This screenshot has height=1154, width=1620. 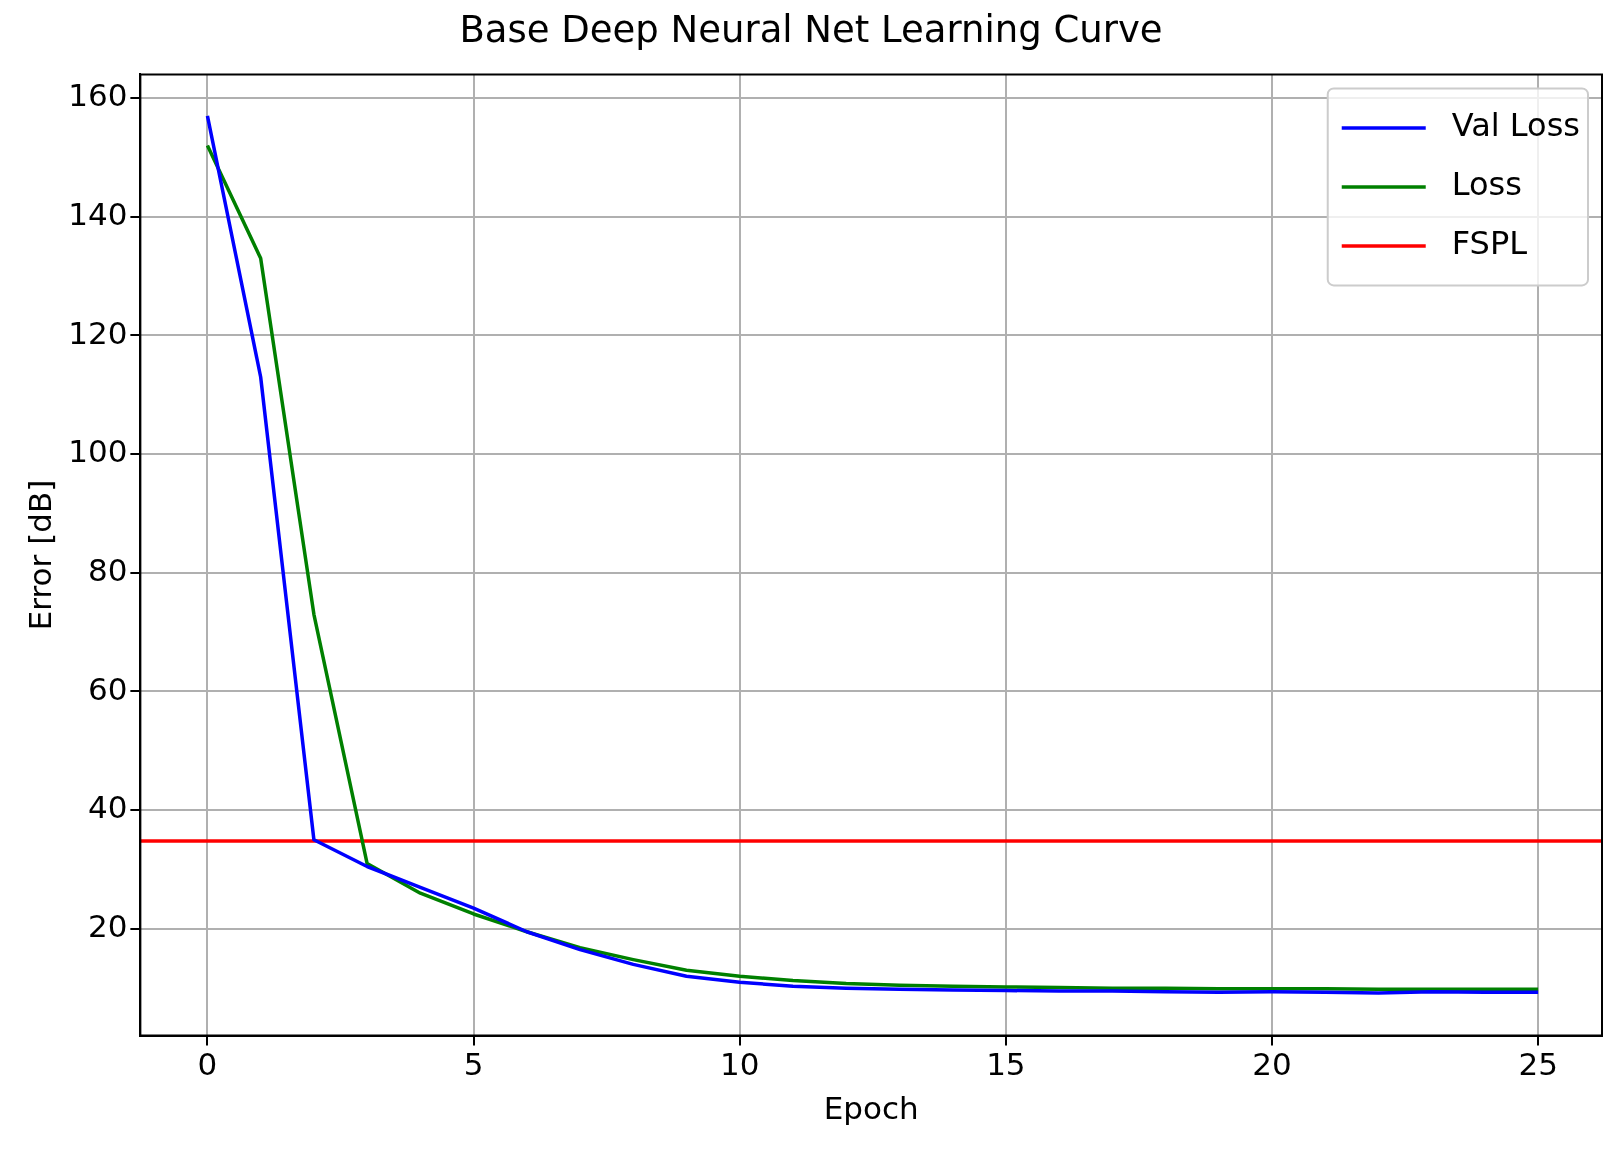 What do you see at coordinates (107, 807) in the screenshot?
I see `y-tick-label: 40` at bounding box center [107, 807].